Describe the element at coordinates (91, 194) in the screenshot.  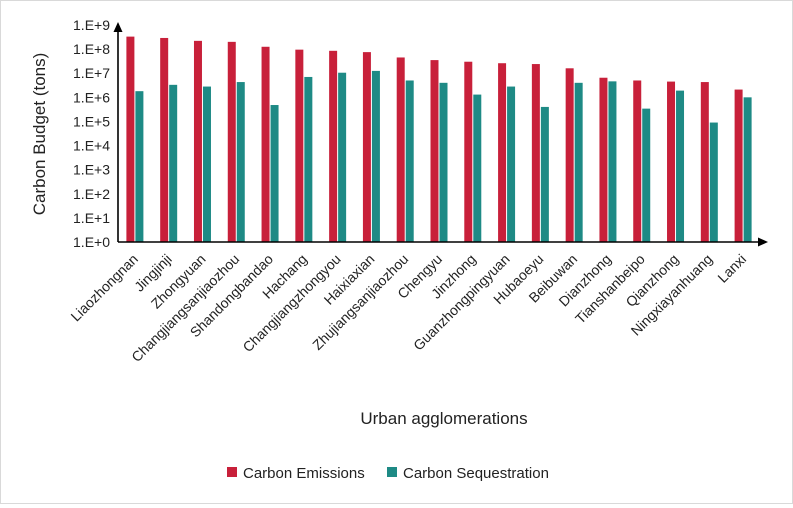
I see `y-tick-label: 1.E+2` at that location.